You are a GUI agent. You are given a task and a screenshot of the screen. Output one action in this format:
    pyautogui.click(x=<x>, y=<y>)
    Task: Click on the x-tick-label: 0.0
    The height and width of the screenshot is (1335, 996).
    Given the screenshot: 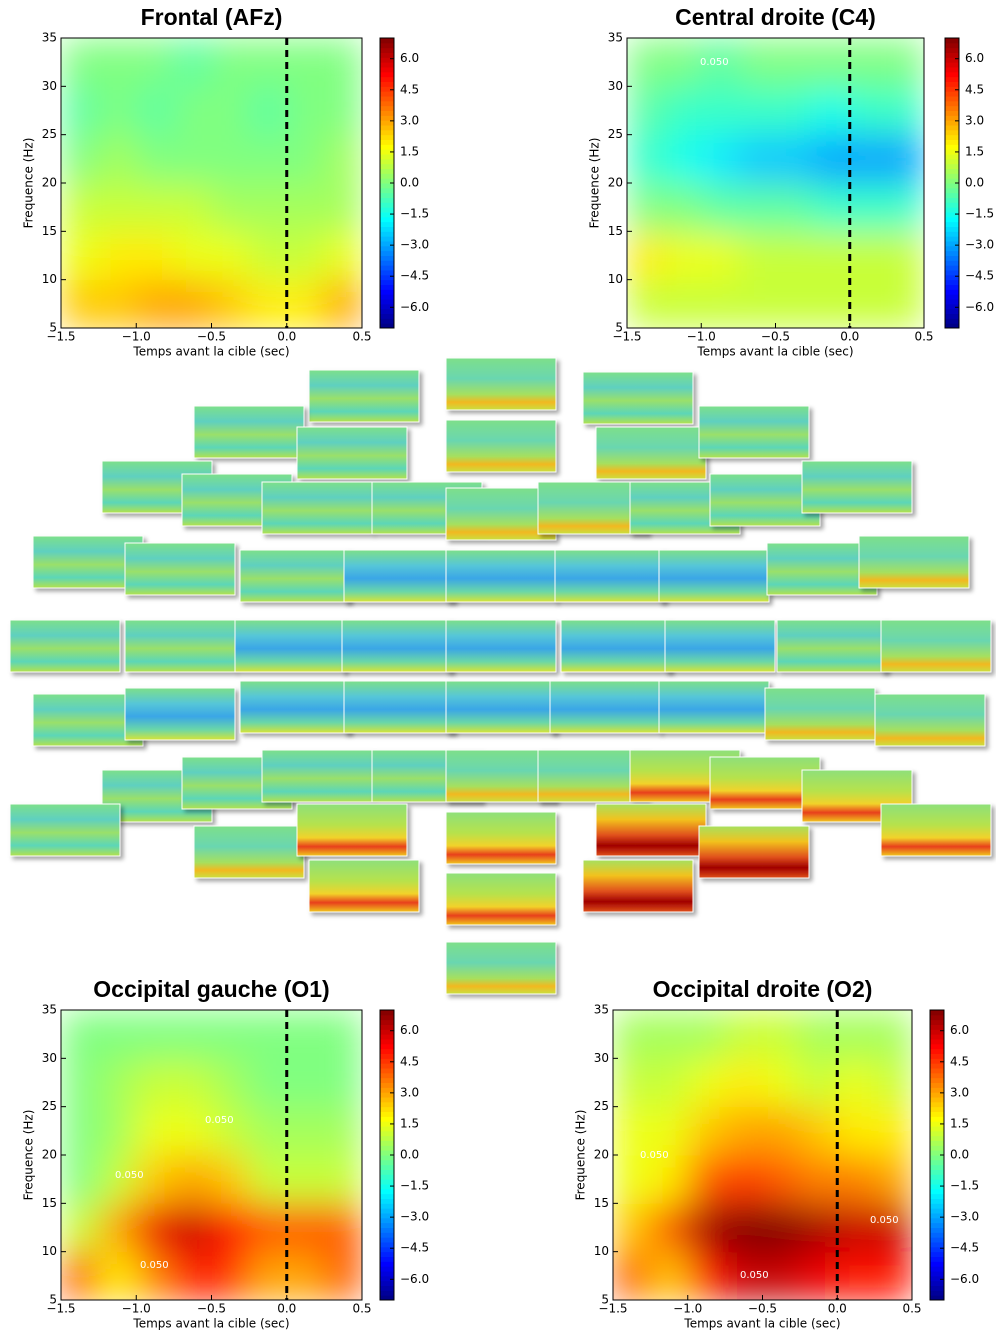 What is the action you would take?
    pyautogui.click(x=849, y=337)
    